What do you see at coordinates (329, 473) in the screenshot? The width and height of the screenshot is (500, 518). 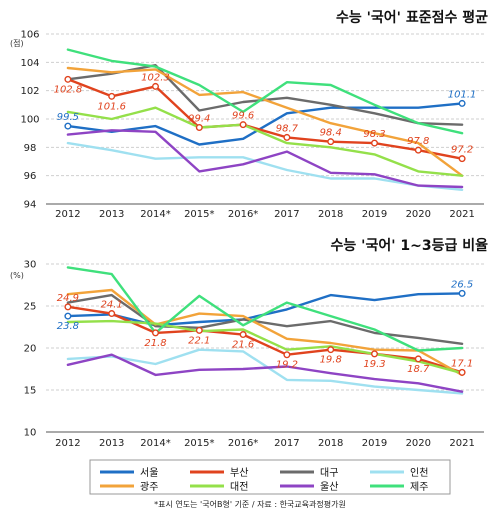 I see `legend-label-대구: 대구` at bounding box center [329, 473].